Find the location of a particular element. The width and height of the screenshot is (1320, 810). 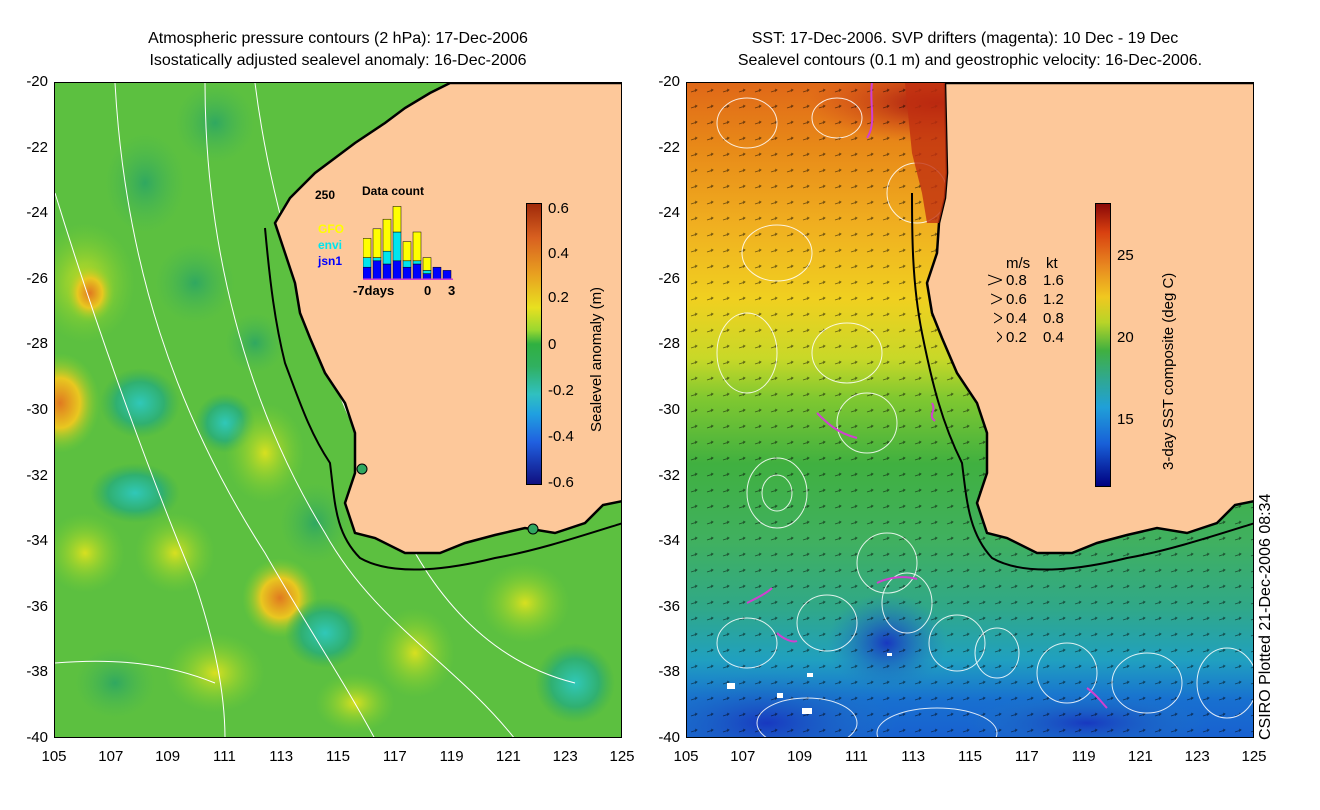

sst-colorbar is located at coordinates (1103, 345).